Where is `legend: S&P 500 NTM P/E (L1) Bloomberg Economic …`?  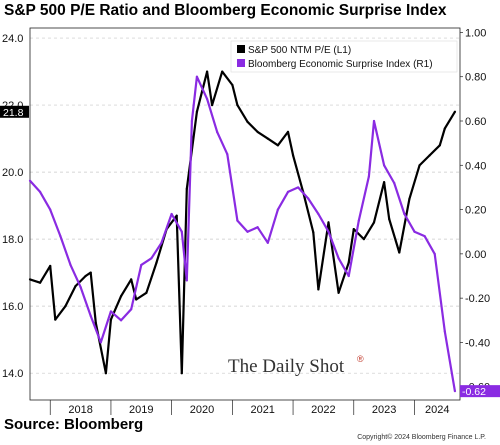
legend: S&P 500 NTM P/E (L1) Bloomberg Economic … is located at coordinates (344, 56).